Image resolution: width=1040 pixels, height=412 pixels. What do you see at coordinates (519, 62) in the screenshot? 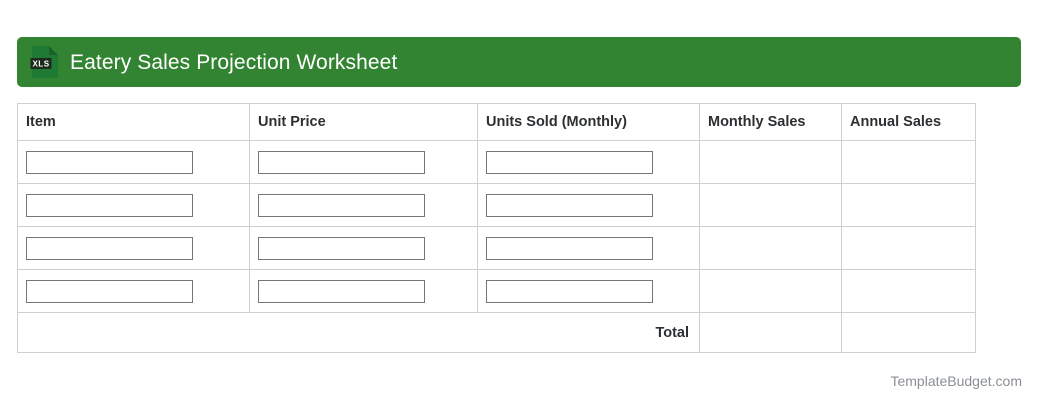
I see `worksheet-banner: XLS Eatery Sales Projection Worksheet` at bounding box center [519, 62].